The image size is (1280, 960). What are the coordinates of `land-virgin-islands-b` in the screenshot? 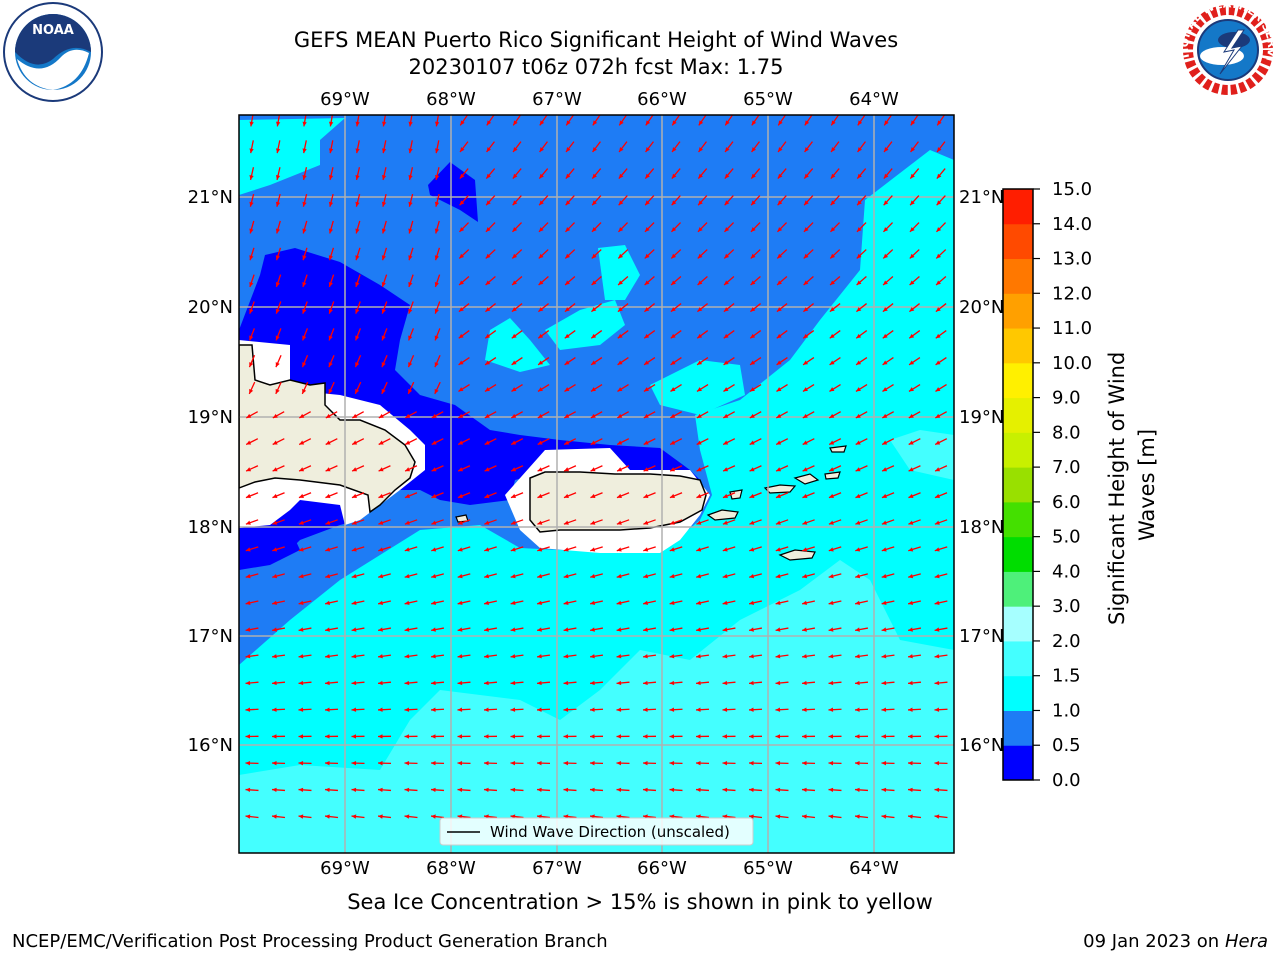 It's located at (806, 479).